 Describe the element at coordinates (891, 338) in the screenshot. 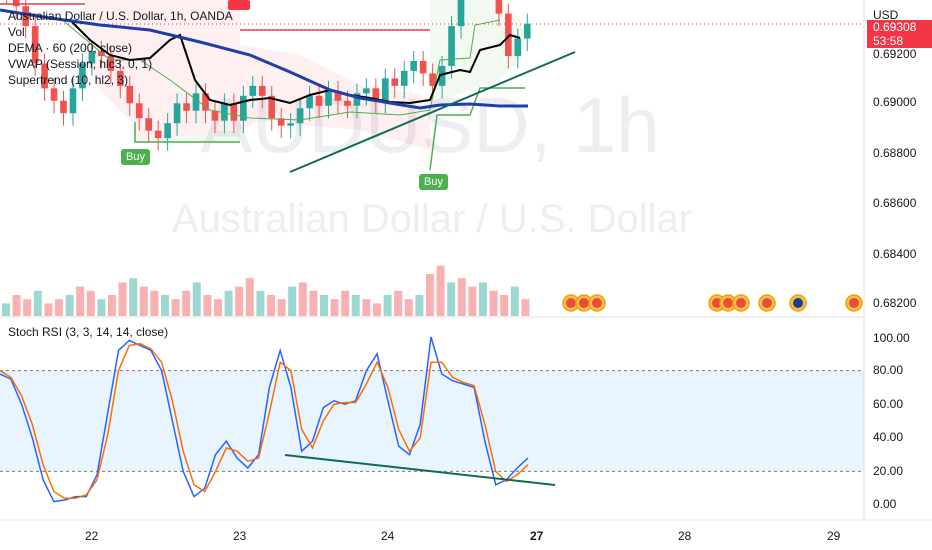

I see `rsi-tick-100: 100.00` at that location.